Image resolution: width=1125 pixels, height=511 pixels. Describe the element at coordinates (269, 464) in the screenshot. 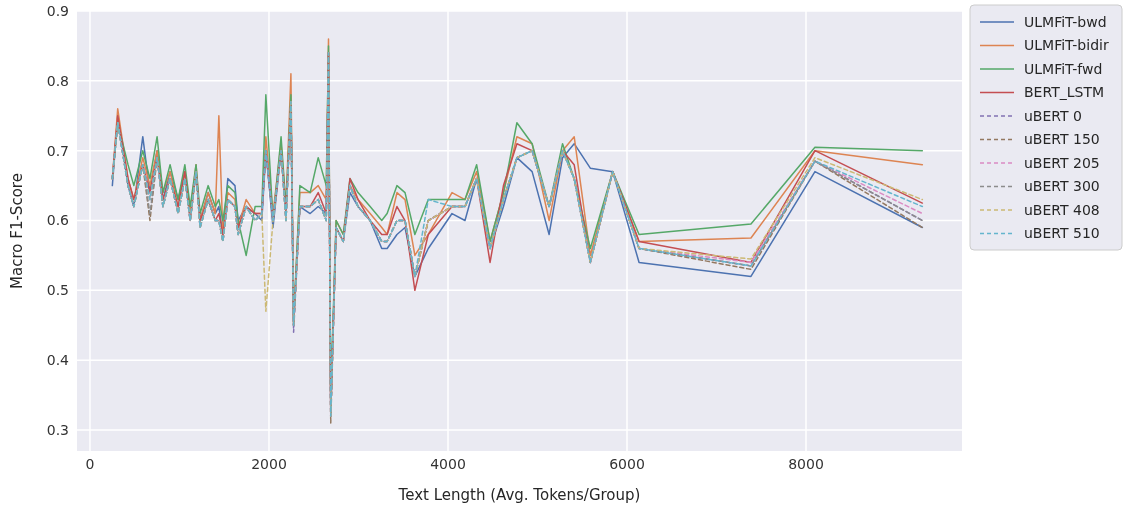

I see `x-tick-label: 2000` at that location.